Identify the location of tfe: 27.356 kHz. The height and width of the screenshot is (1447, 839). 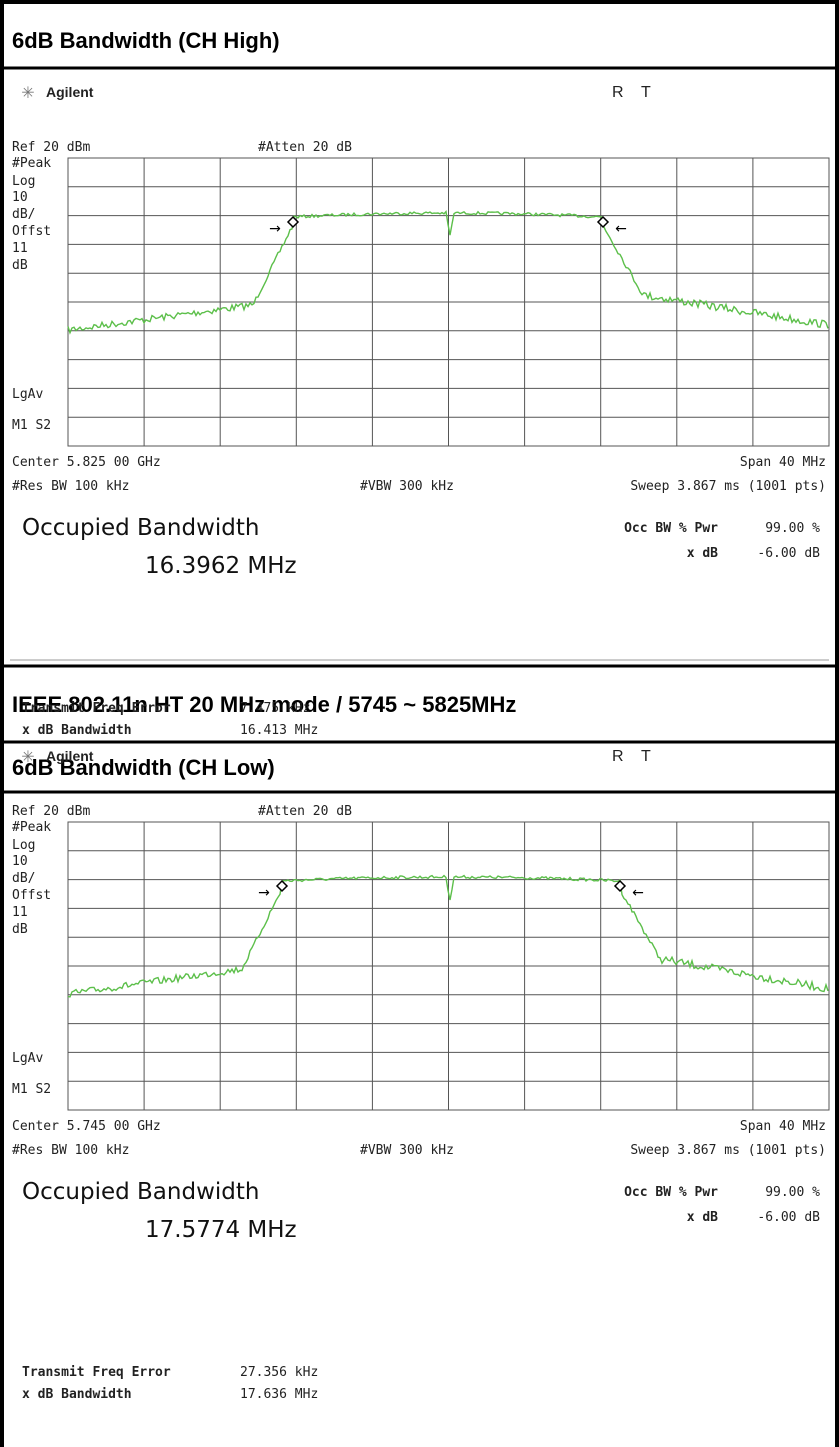
(279, 1372).